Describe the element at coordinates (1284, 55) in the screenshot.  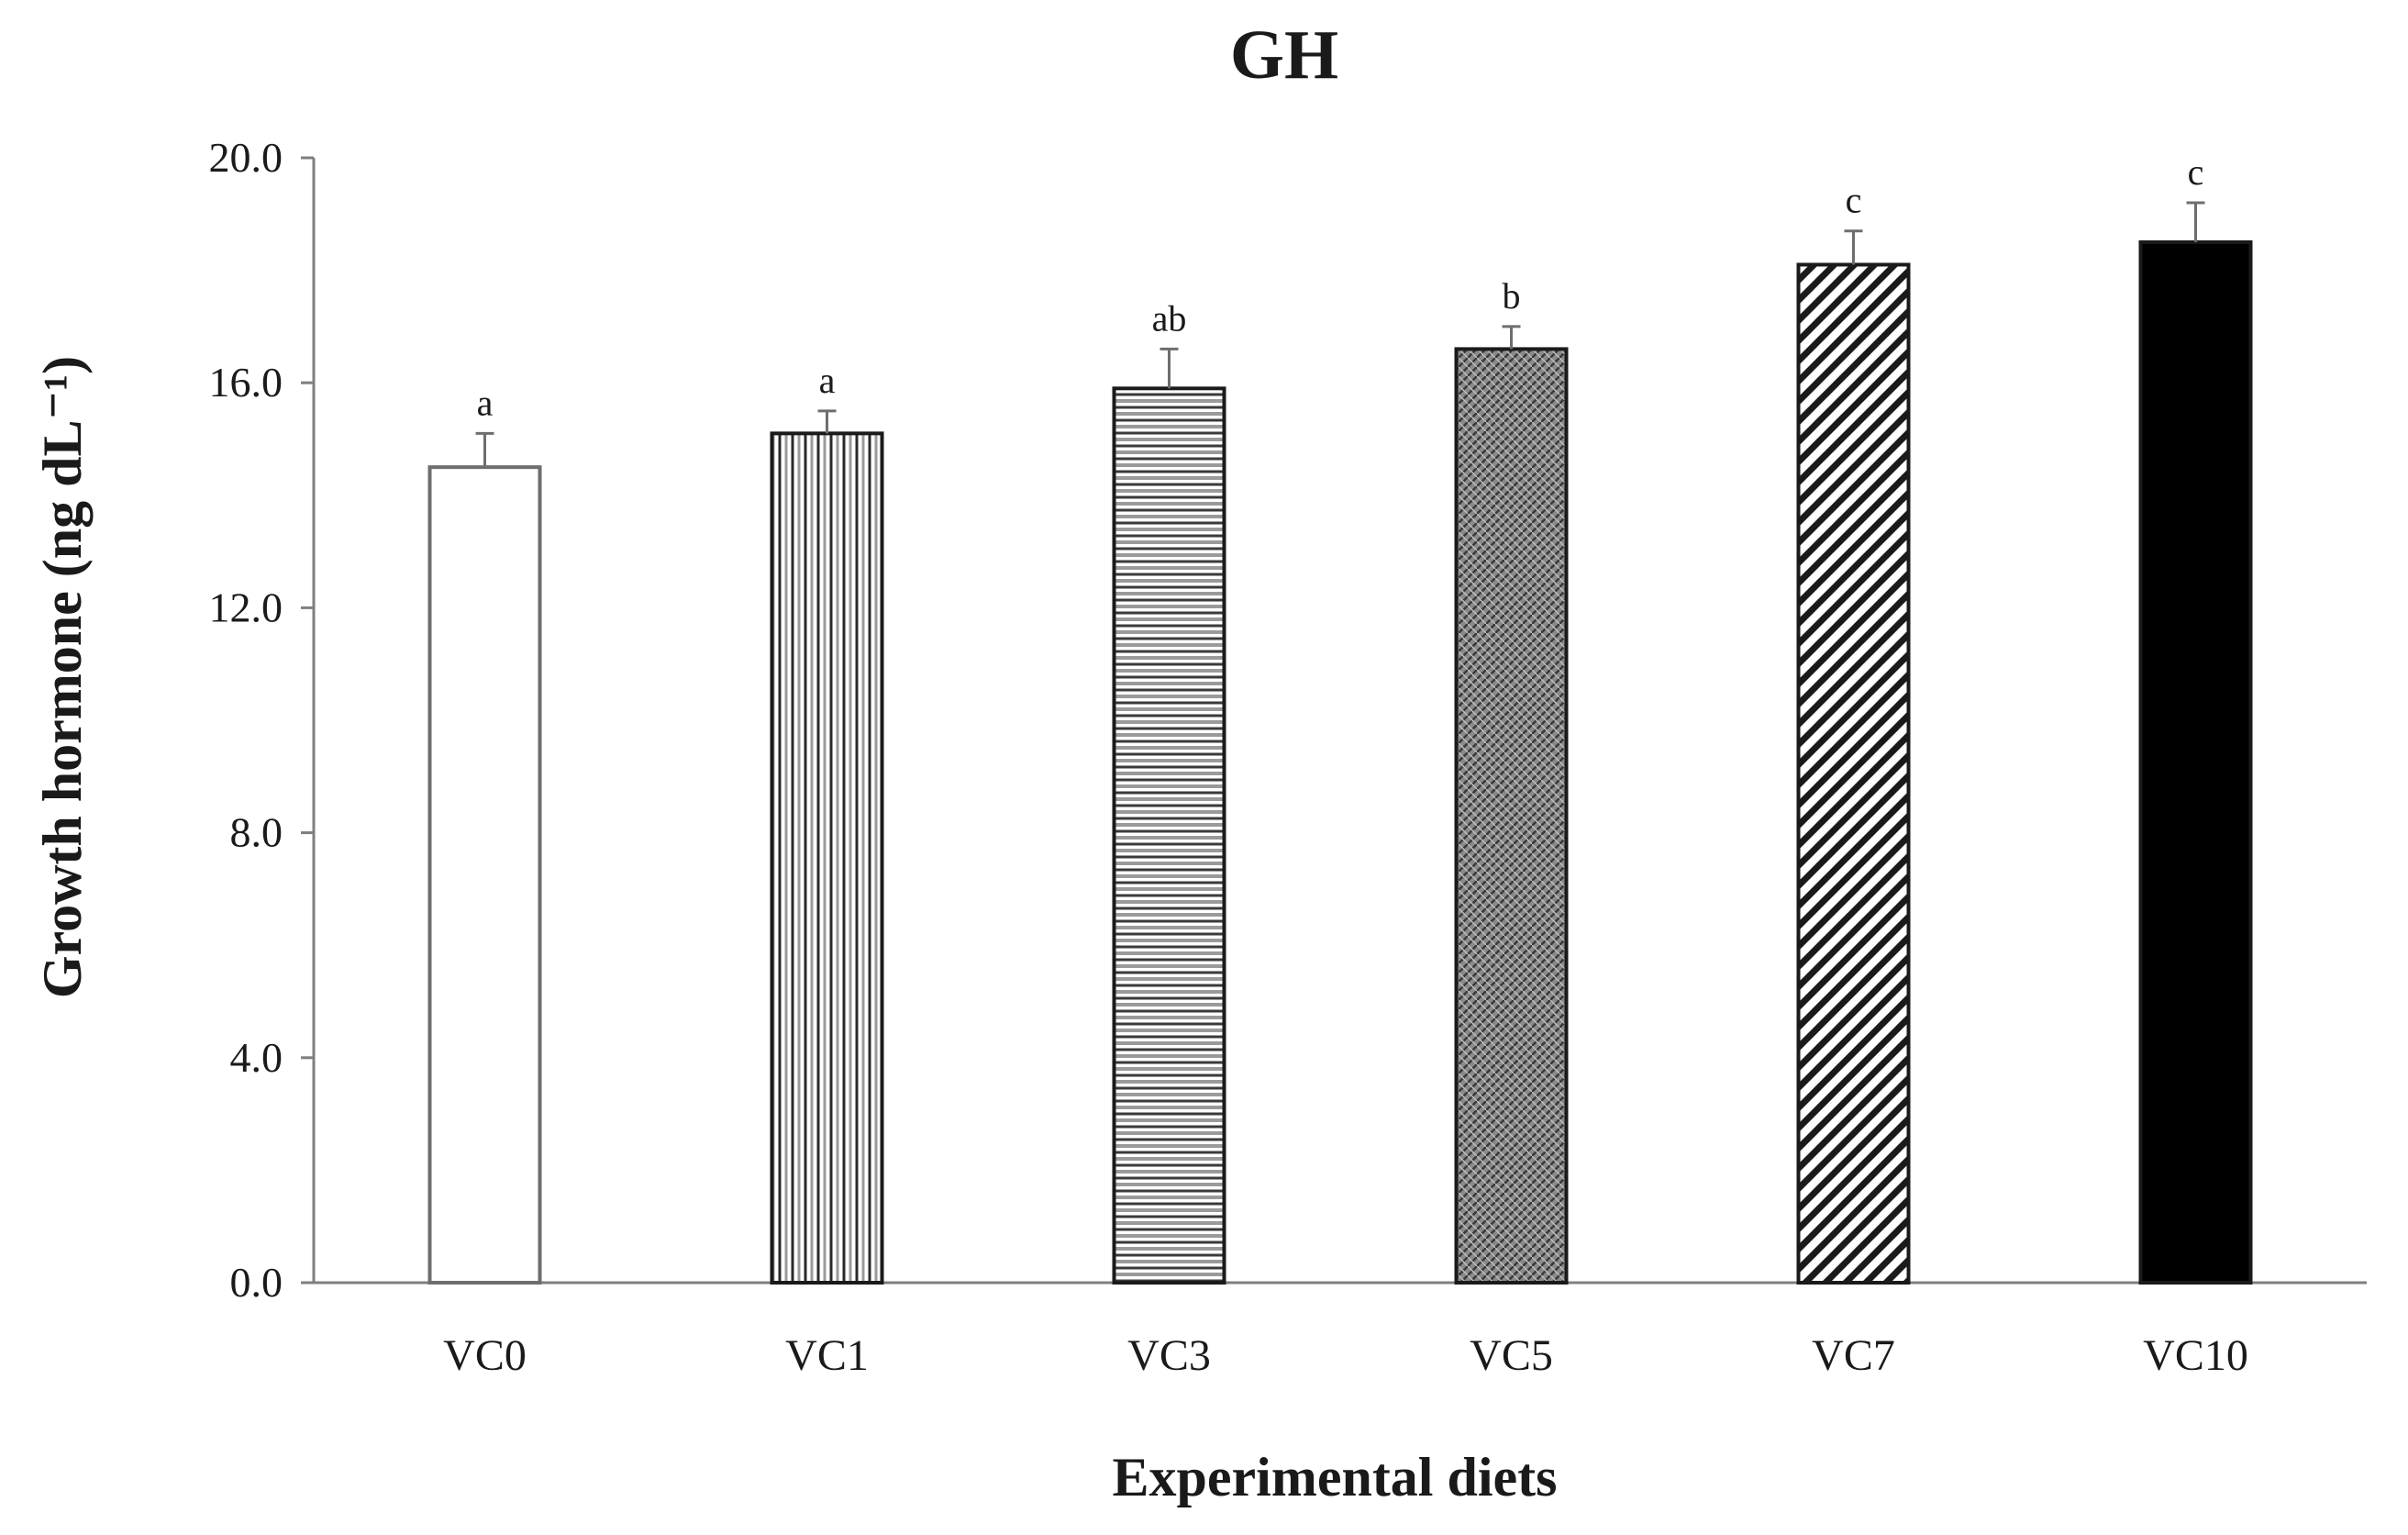
I see `chart-title: GH` at that location.